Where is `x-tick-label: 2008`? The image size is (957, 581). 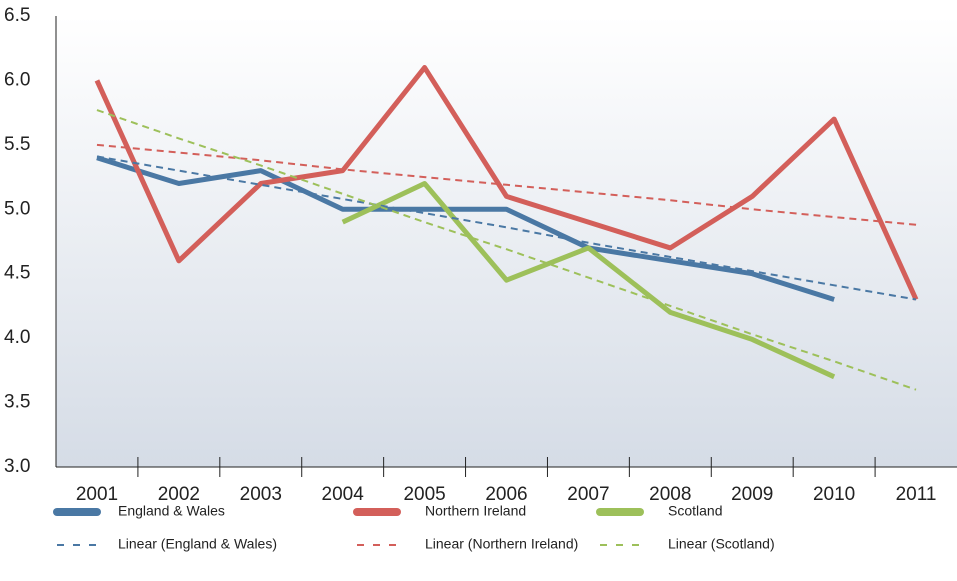 x-tick-label: 2008 is located at coordinates (670, 494).